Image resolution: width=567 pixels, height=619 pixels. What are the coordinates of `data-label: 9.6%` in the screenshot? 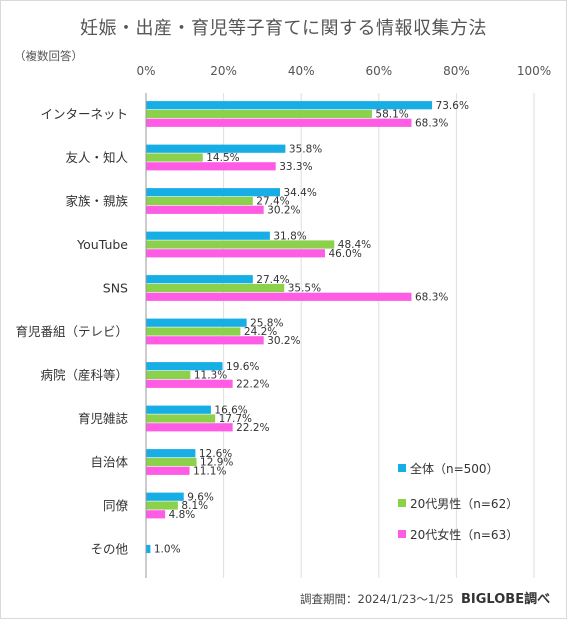 It's located at (200, 497).